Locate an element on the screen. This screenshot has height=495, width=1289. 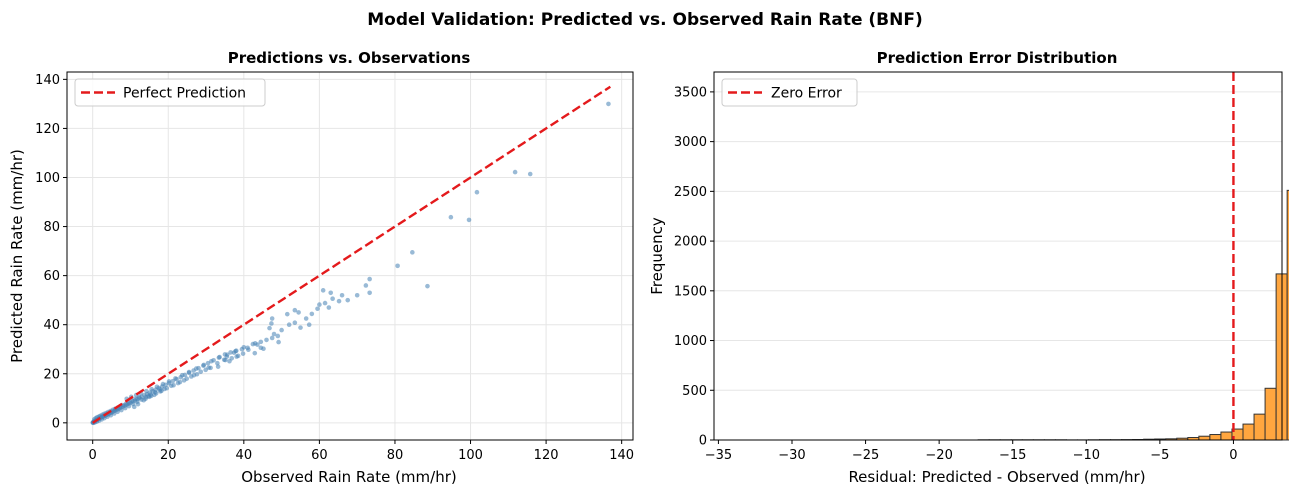
histogram-y-tick-label: 500 is located at coordinates (694, 391).